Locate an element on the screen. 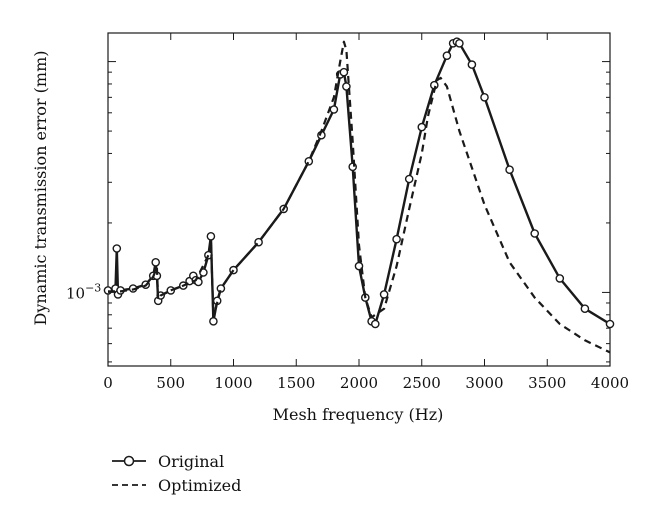 This screenshot has height=528, width=660. legend-swatch-original-marker is located at coordinates (129, 461).